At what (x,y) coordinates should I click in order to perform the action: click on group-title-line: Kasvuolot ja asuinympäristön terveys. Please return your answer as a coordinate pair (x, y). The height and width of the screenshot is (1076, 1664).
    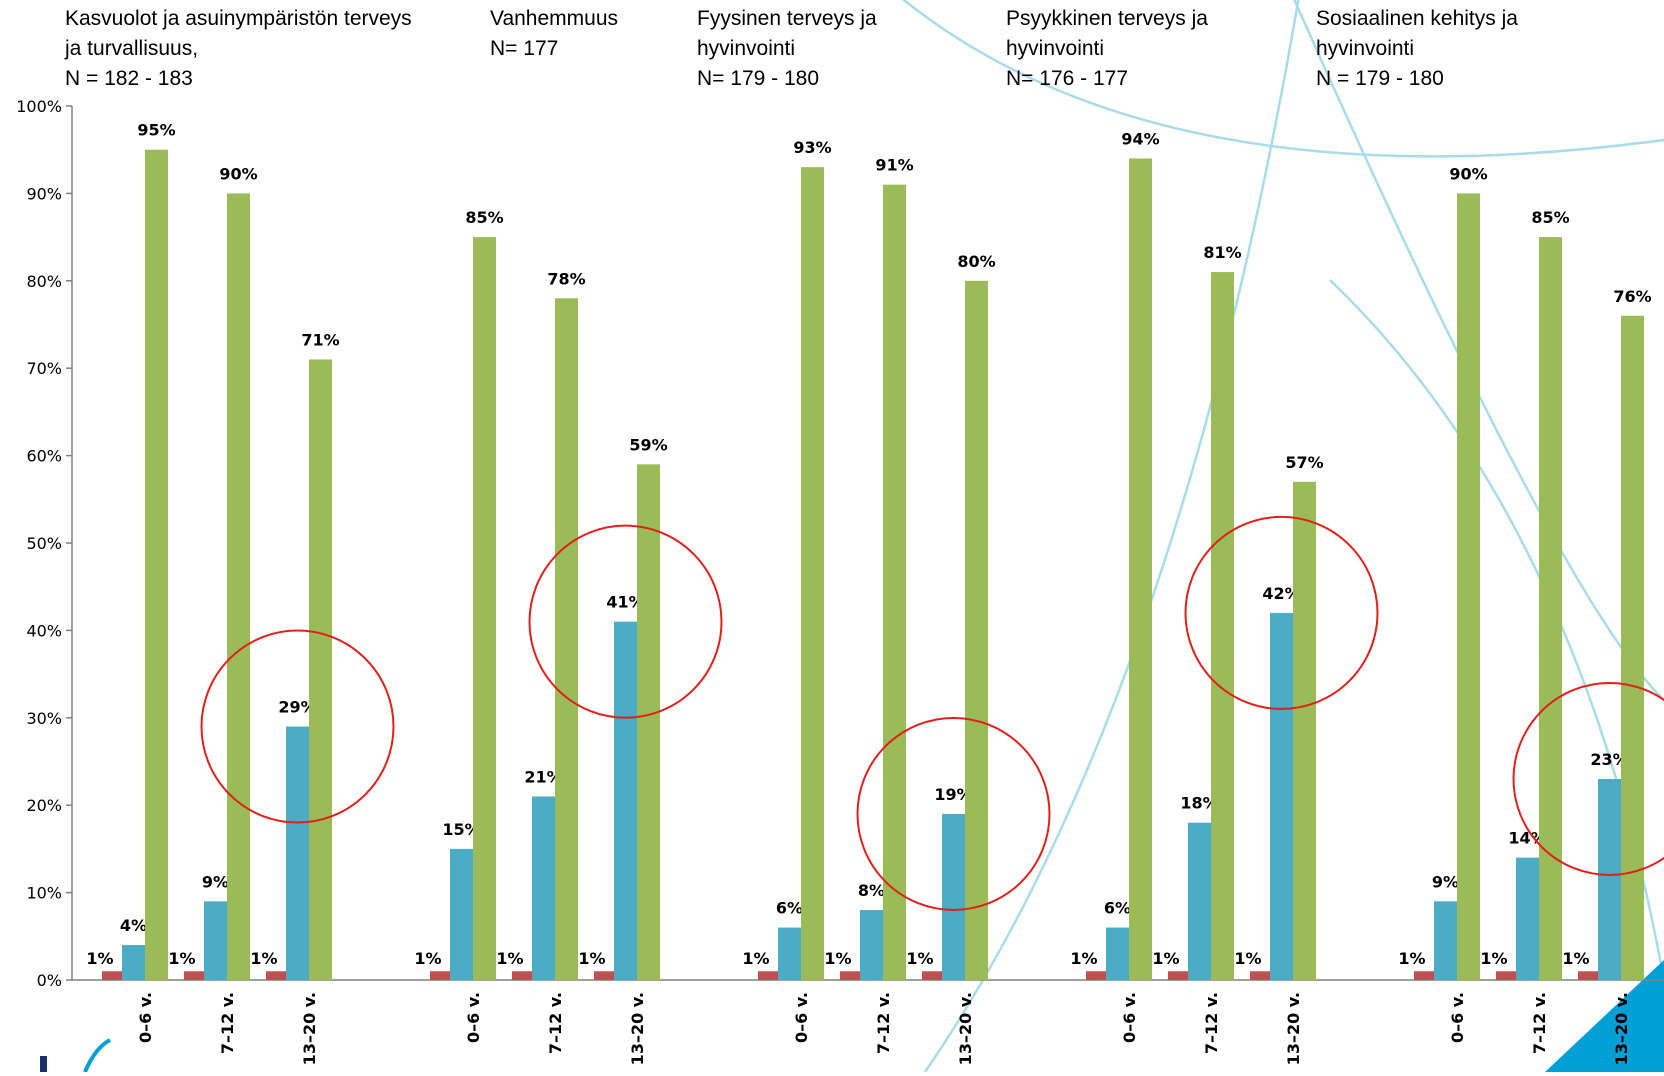
    Looking at the image, I should click on (238, 19).